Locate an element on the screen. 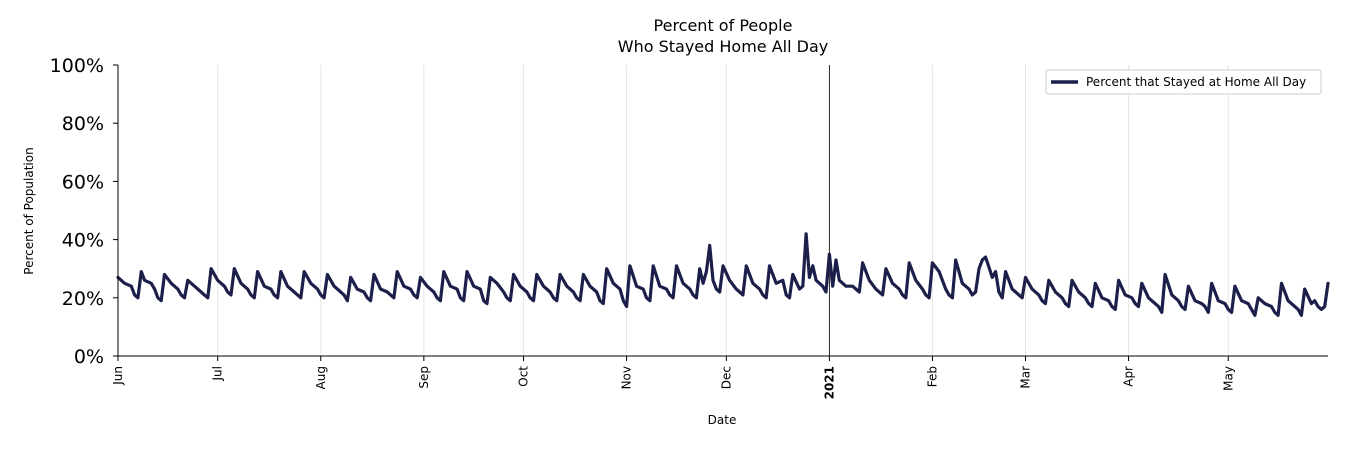 The image size is (1350, 450). y-tick-labels: 0% 20% 40% 60% 80% 100% is located at coordinates (77, 211).